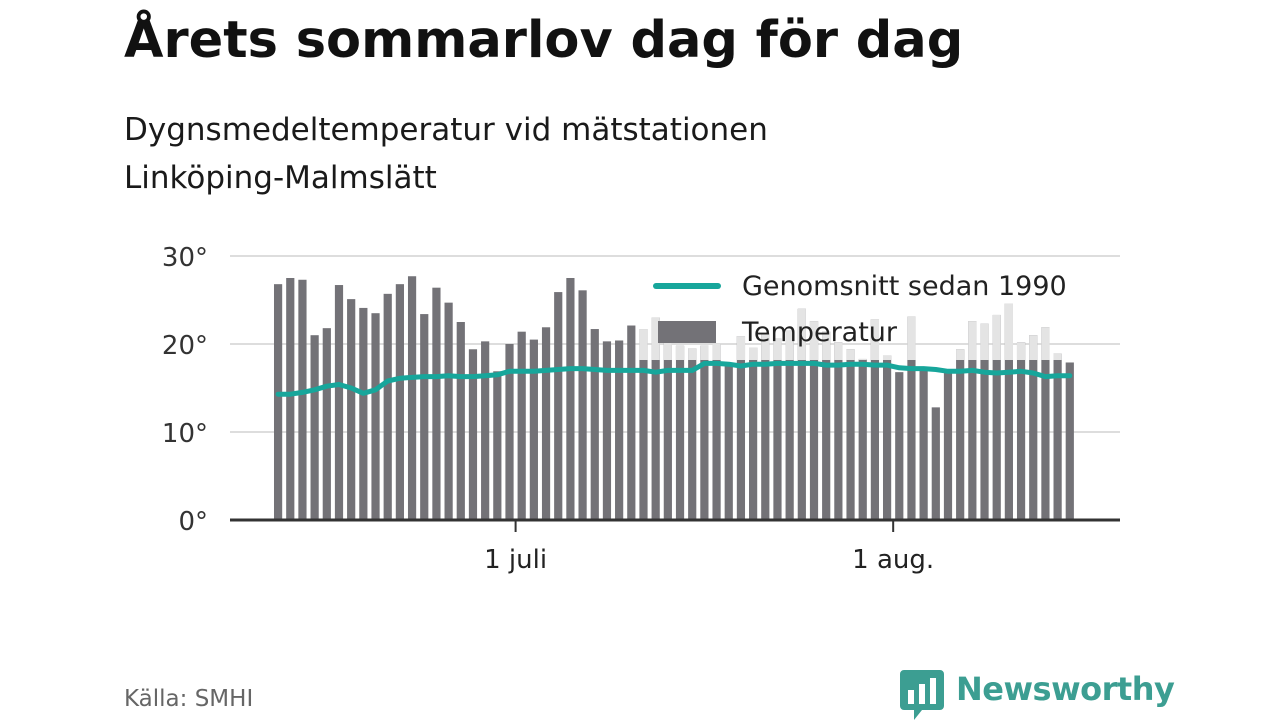  Describe the element at coordinates (280, 178) in the screenshot. I see `subtitle-line-2: Linköping-Malmslätt` at that location.